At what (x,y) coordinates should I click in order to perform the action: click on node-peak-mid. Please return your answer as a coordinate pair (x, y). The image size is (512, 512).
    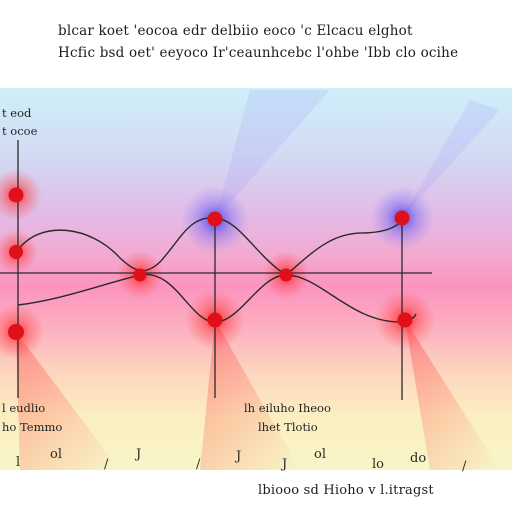
    Looking at the image, I should click on (215, 219).